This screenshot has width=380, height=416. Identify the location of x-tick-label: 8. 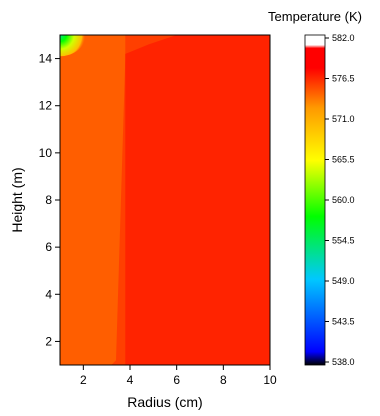
(223, 380).